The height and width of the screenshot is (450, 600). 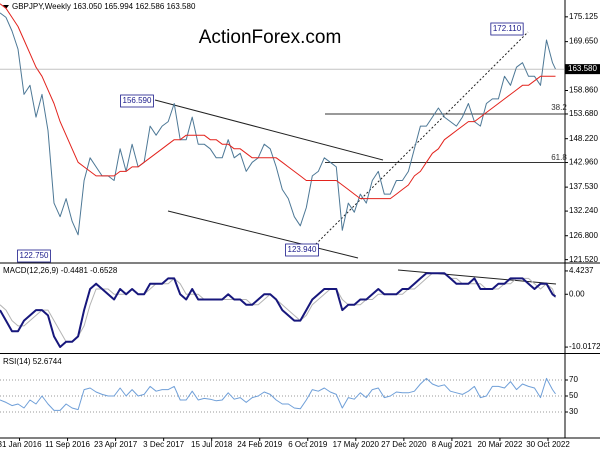 I want to click on y-tick-label: 153.680, so click(x=583, y=113).